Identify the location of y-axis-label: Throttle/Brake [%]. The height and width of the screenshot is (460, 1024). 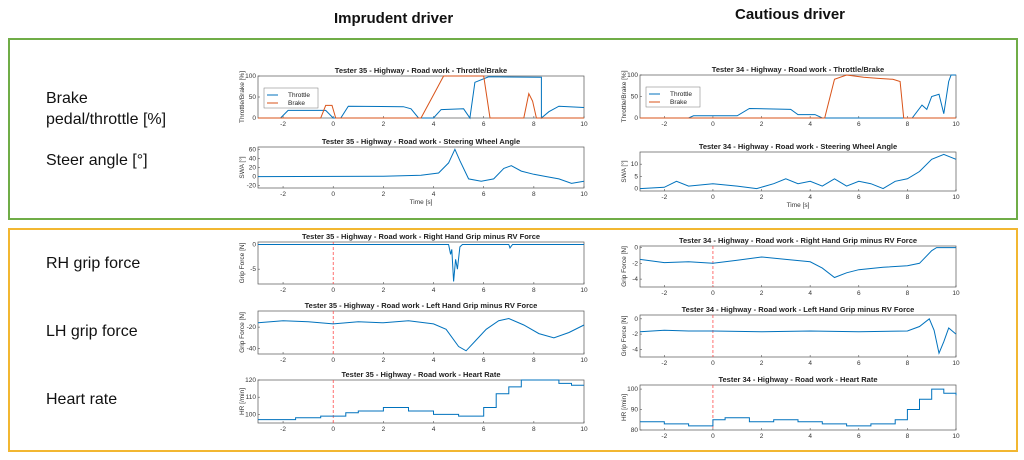
(242, 97).